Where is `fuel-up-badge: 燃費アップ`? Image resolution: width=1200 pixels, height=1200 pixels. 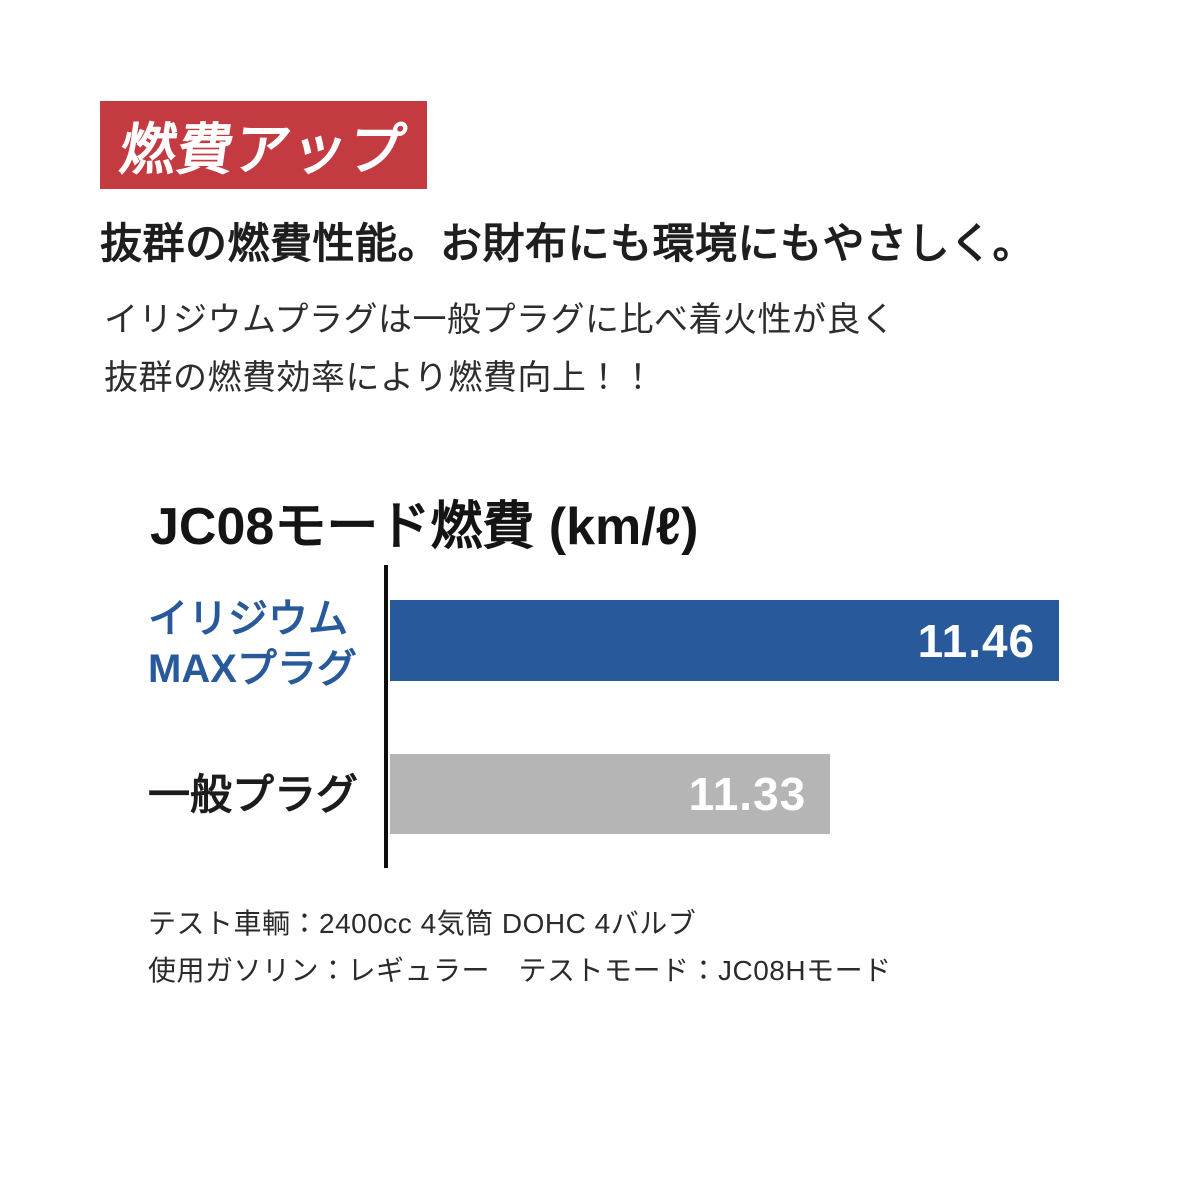
fuel-up-badge: 燃費アップ is located at coordinates (263, 145).